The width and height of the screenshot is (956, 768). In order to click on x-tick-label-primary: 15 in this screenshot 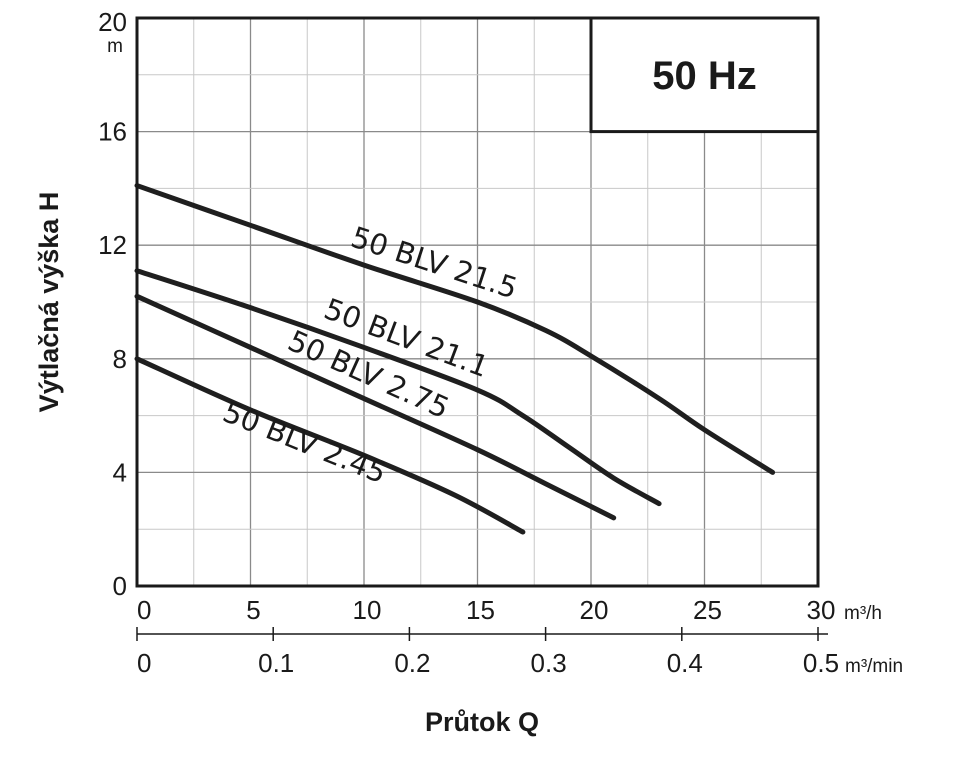, I will do `click(480, 610)`.